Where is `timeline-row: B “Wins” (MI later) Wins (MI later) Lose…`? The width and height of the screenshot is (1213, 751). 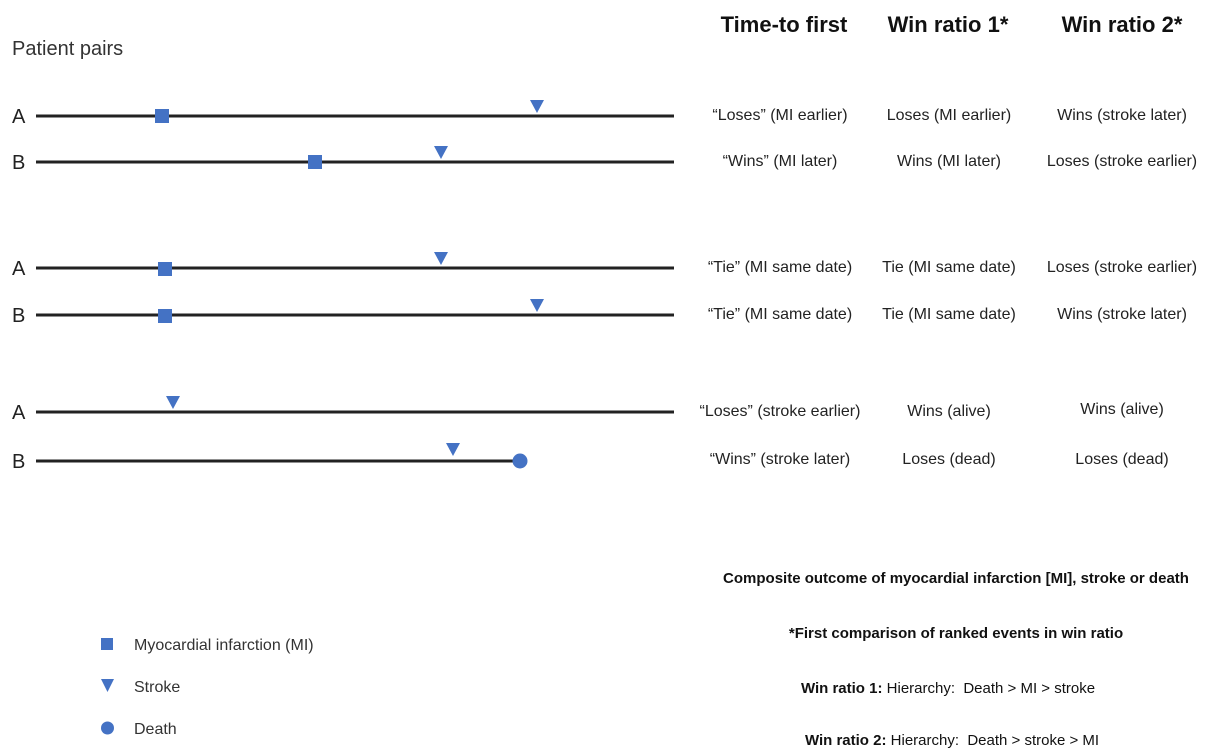 timeline-row: B “Wins” (MI later) Wins (MI later) Lose… is located at coordinates (604, 160).